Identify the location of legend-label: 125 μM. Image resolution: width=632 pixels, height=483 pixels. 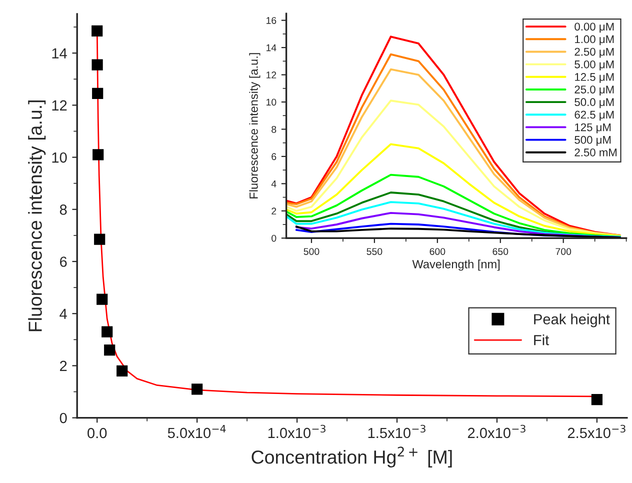
(593, 128).